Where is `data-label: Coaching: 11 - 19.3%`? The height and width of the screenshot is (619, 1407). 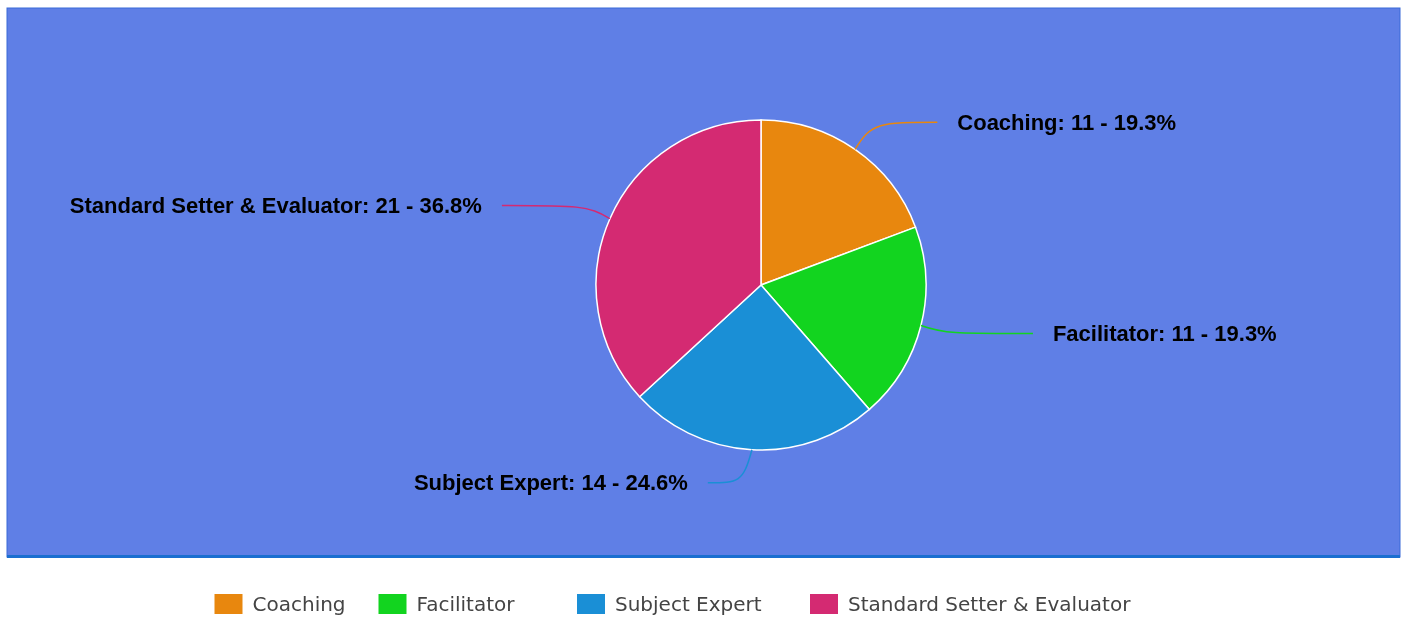 data-label: Coaching: 11 - 19.3% is located at coordinates (1067, 122).